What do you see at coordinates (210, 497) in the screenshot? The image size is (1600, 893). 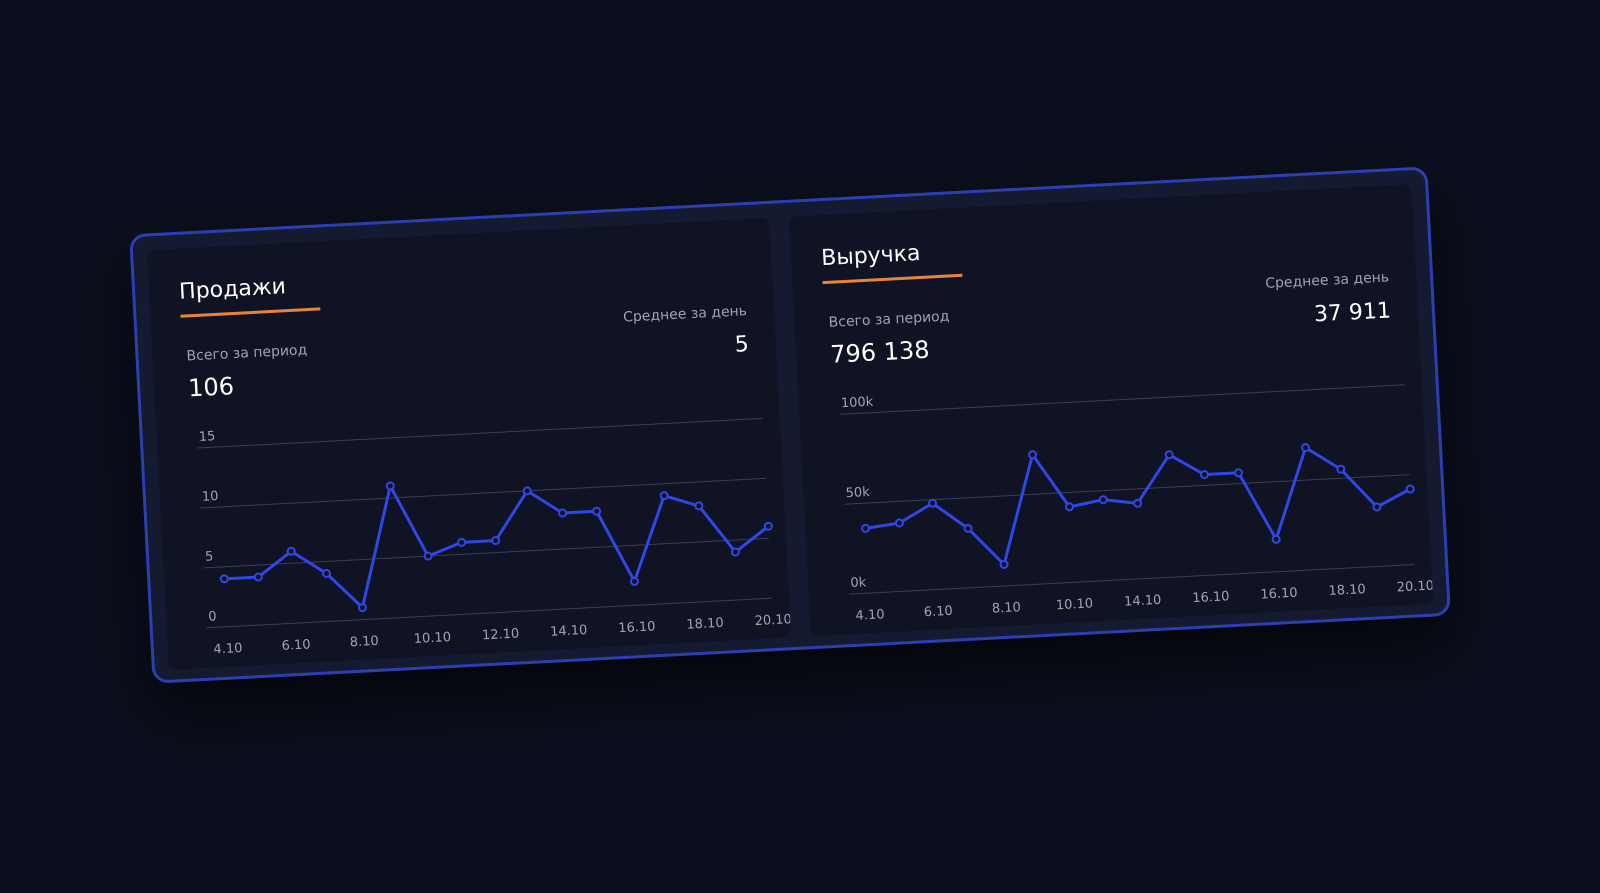 I see `y-tick-label: 10` at bounding box center [210, 497].